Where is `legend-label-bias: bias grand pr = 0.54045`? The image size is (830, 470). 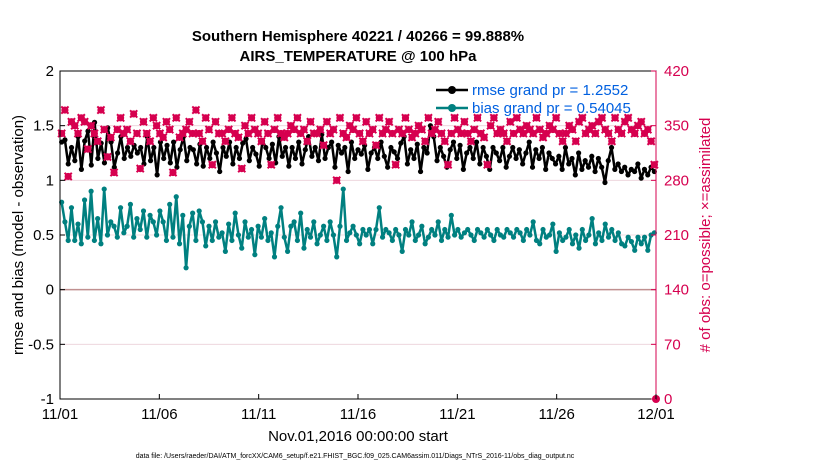
legend-label-bias: bias grand pr = 0.54045 is located at coordinates (551, 108).